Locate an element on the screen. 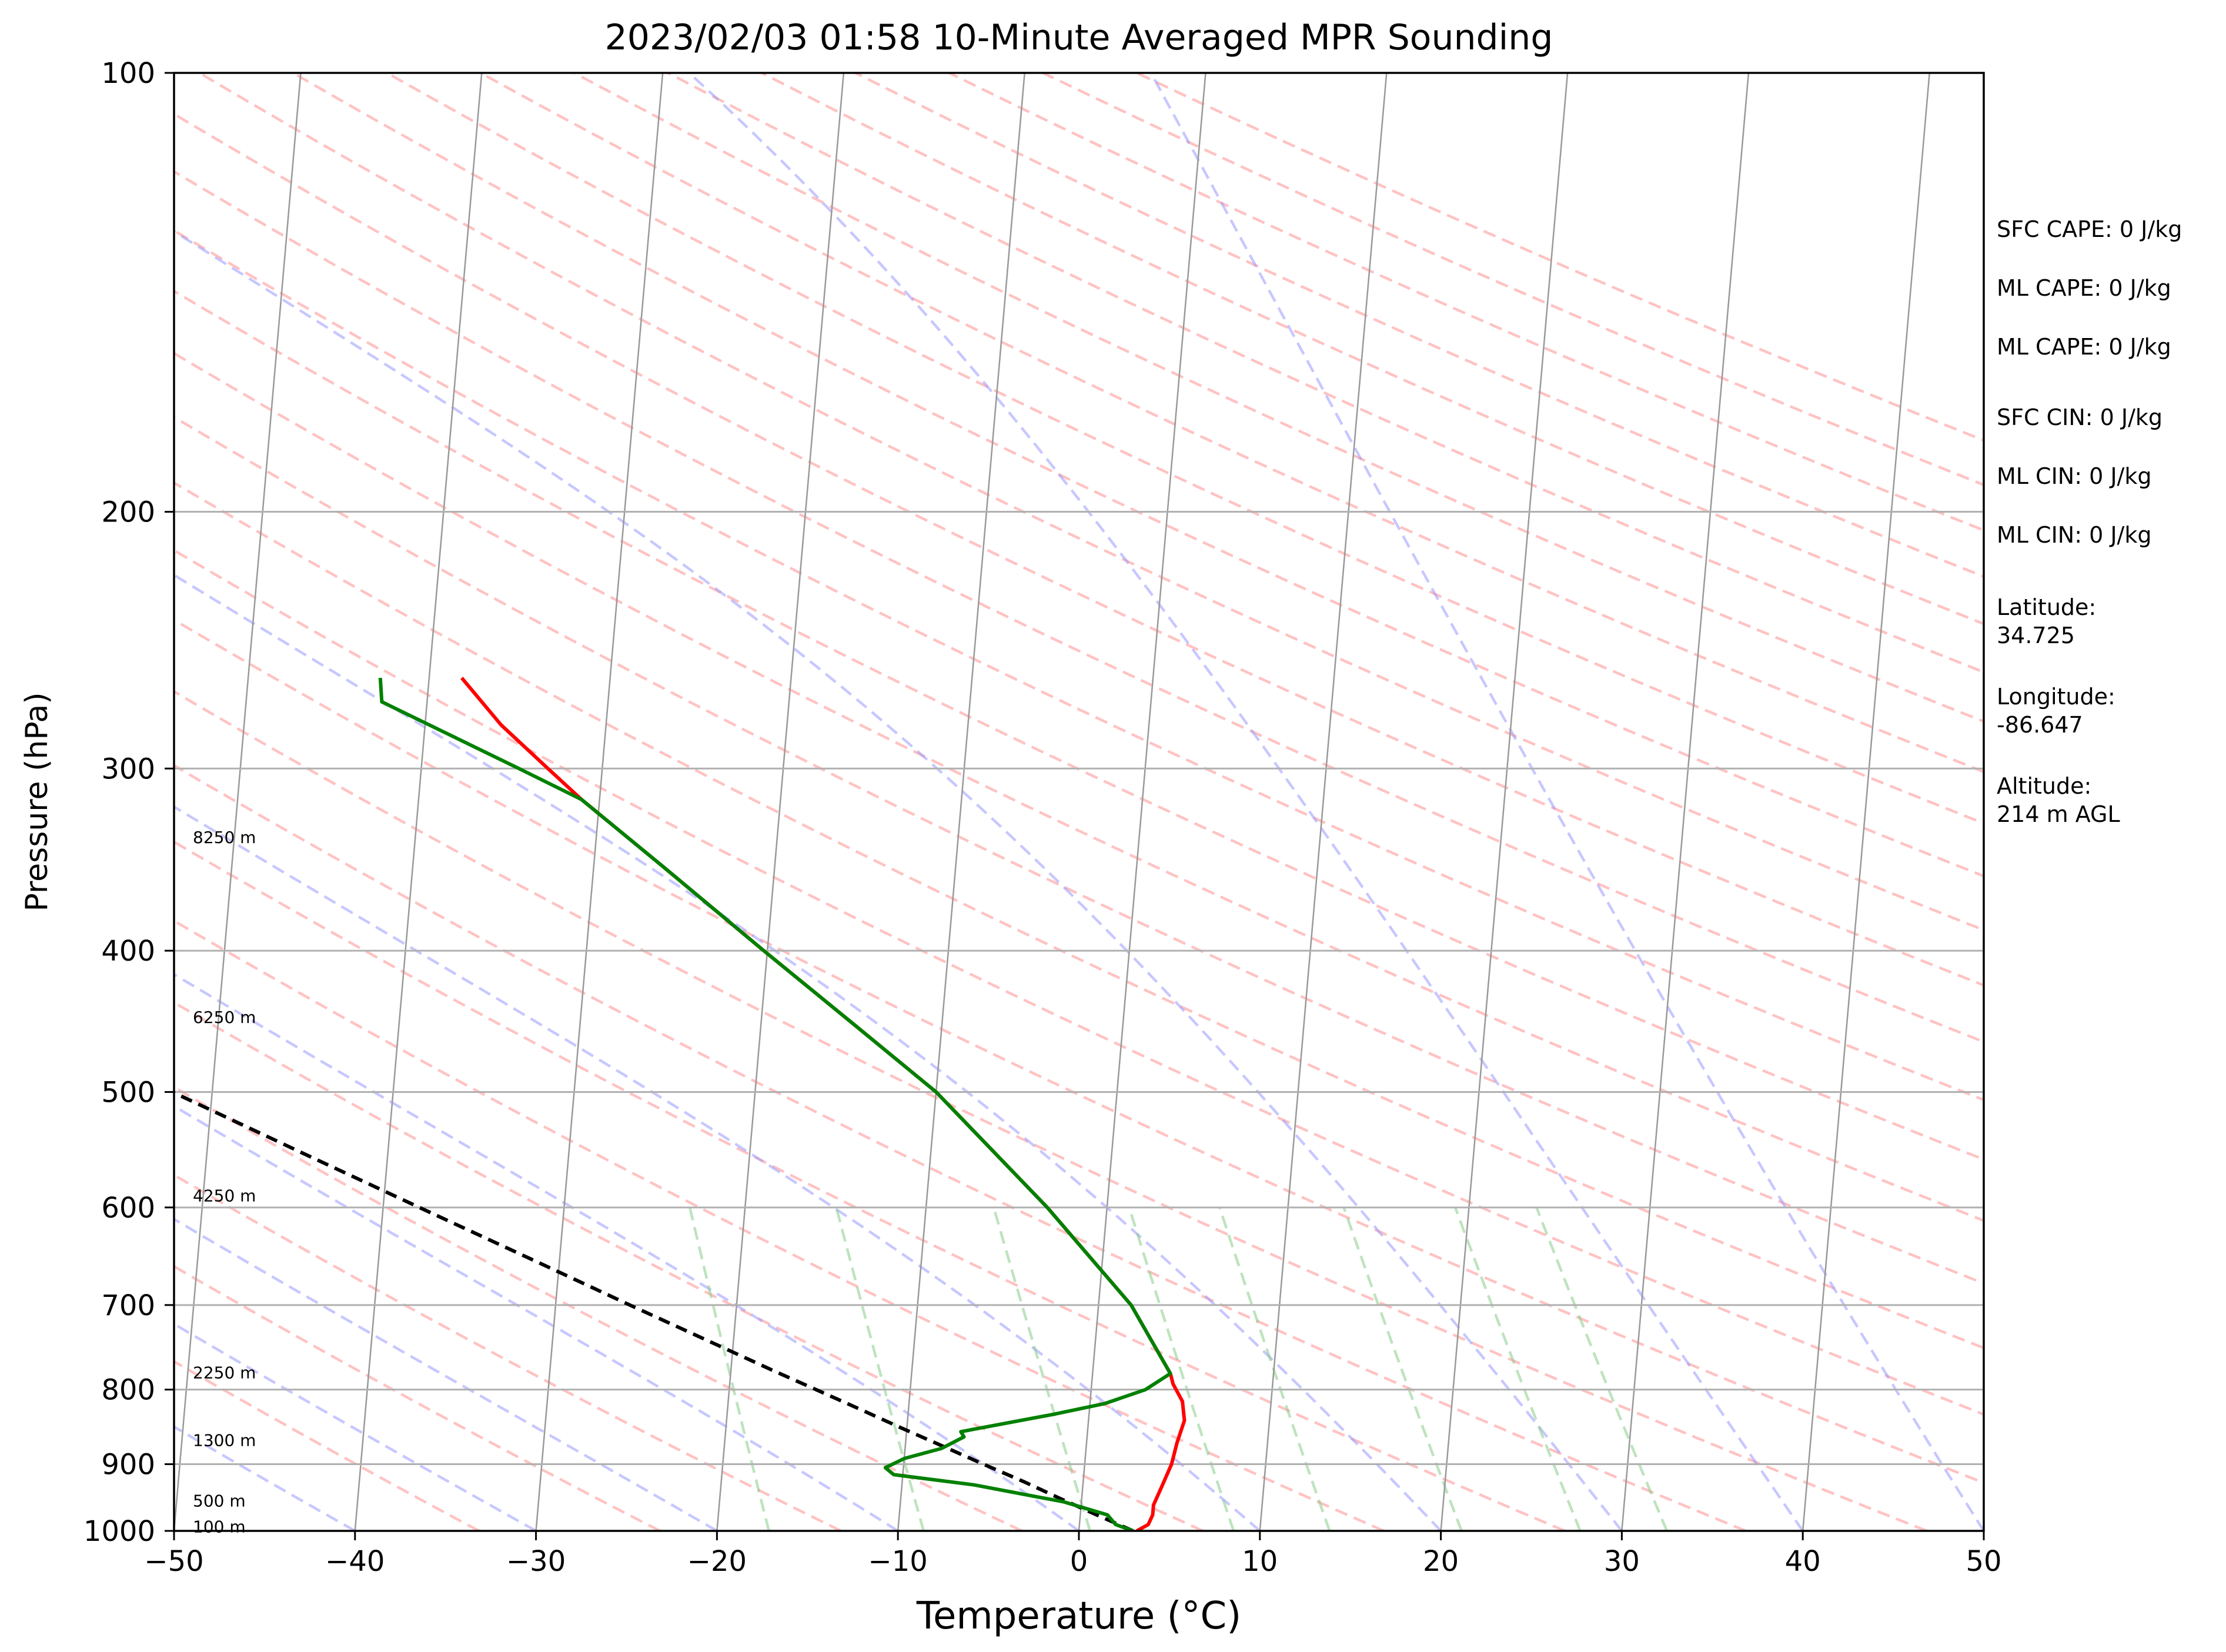 The width and height of the screenshot is (2226, 1652). x-axis-ticks: −50 −40 −30 −20 −10 0 10 20 30 40 50 is located at coordinates (1073, 1555).